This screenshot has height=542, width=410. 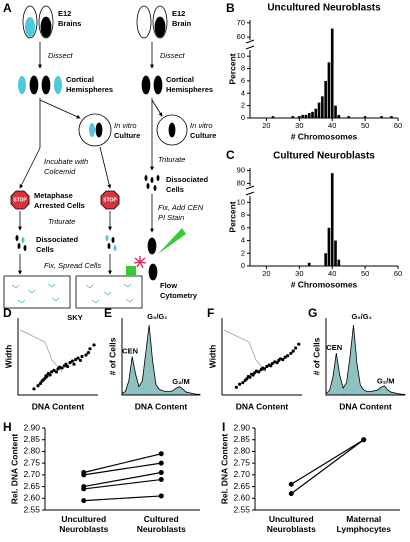 What do you see at coordinates (74, 317) in the screenshot?
I see `step-label: SKY` at bounding box center [74, 317].